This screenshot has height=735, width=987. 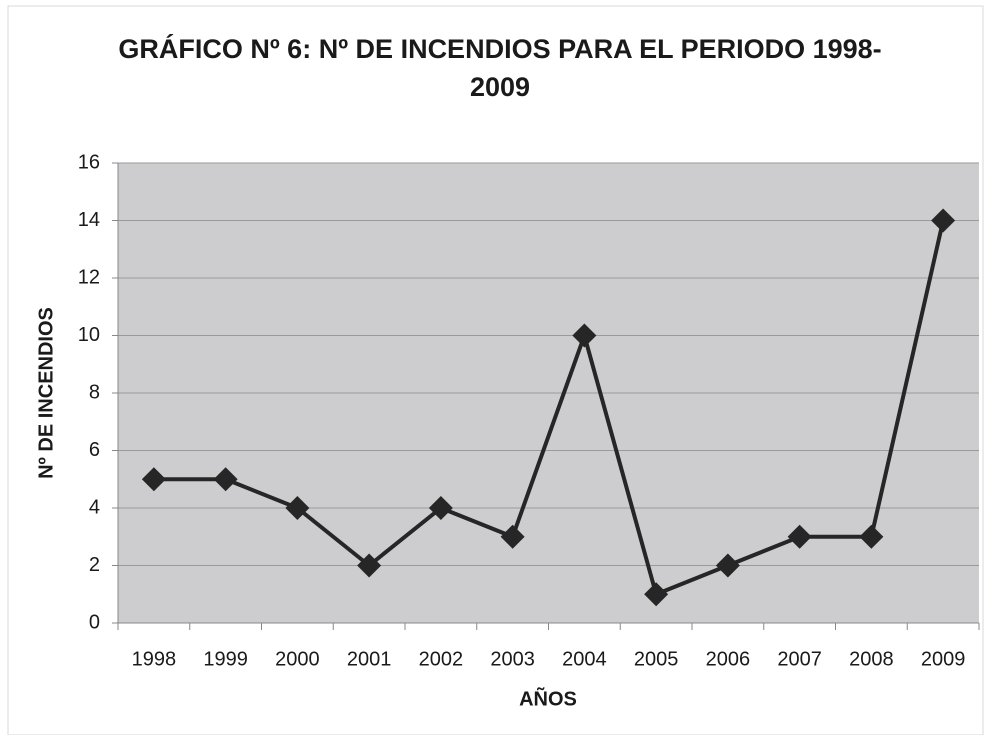 What do you see at coordinates (656, 659) in the screenshot?
I see `x-tick-label: 2005` at bounding box center [656, 659].